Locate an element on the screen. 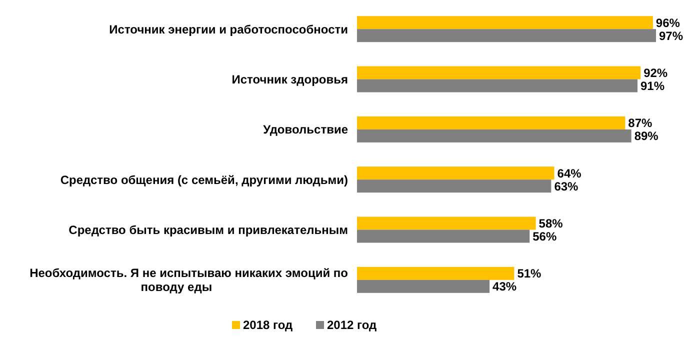  legend-label: 2018 год is located at coordinates (268, 325).